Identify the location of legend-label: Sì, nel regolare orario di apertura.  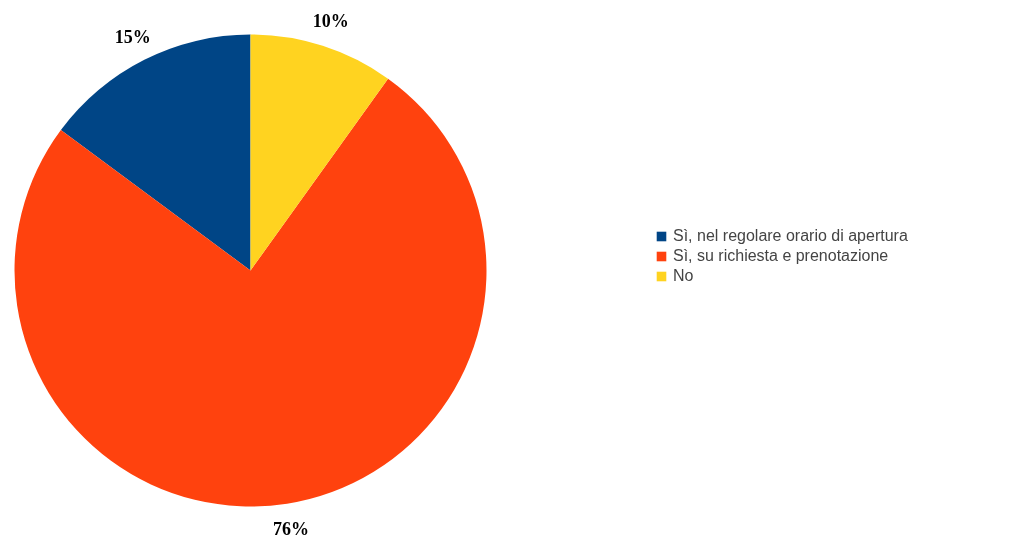
(790, 236).